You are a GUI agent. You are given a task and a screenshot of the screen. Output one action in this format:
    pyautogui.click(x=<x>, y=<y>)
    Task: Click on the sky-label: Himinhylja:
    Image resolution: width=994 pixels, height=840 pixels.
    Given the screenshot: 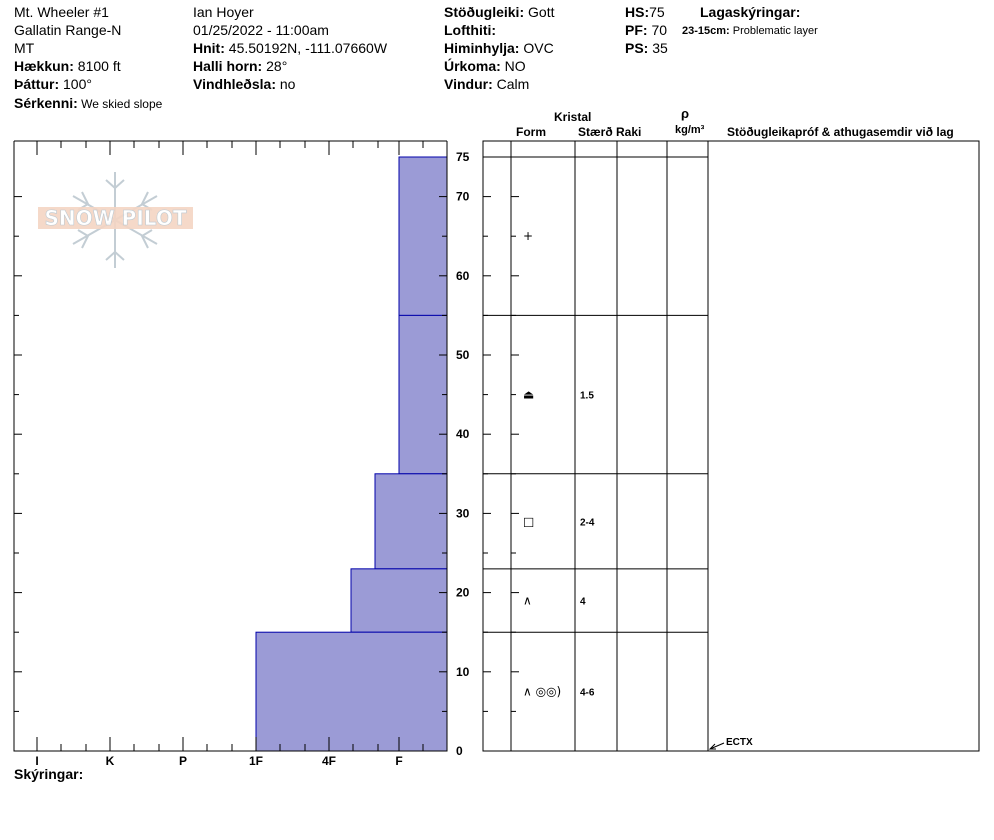 What is the action you would take?
    pyautogui.click(x=482, y=48)
    